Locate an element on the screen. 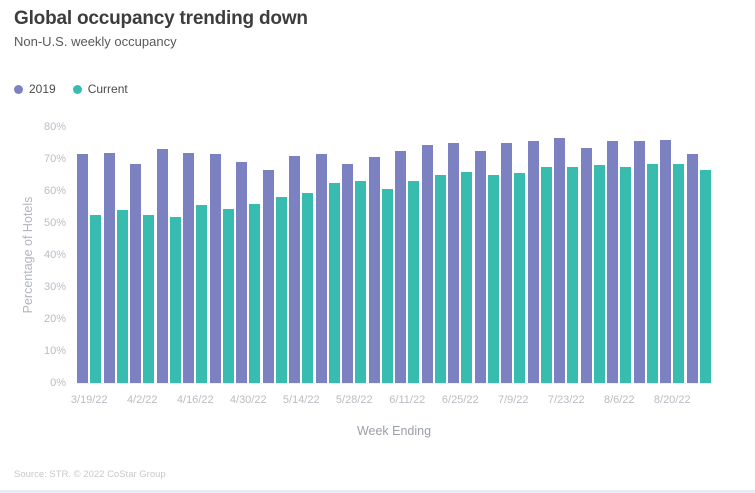  x-tick-label: 5/28/22 is located at coordinates (354, 400).